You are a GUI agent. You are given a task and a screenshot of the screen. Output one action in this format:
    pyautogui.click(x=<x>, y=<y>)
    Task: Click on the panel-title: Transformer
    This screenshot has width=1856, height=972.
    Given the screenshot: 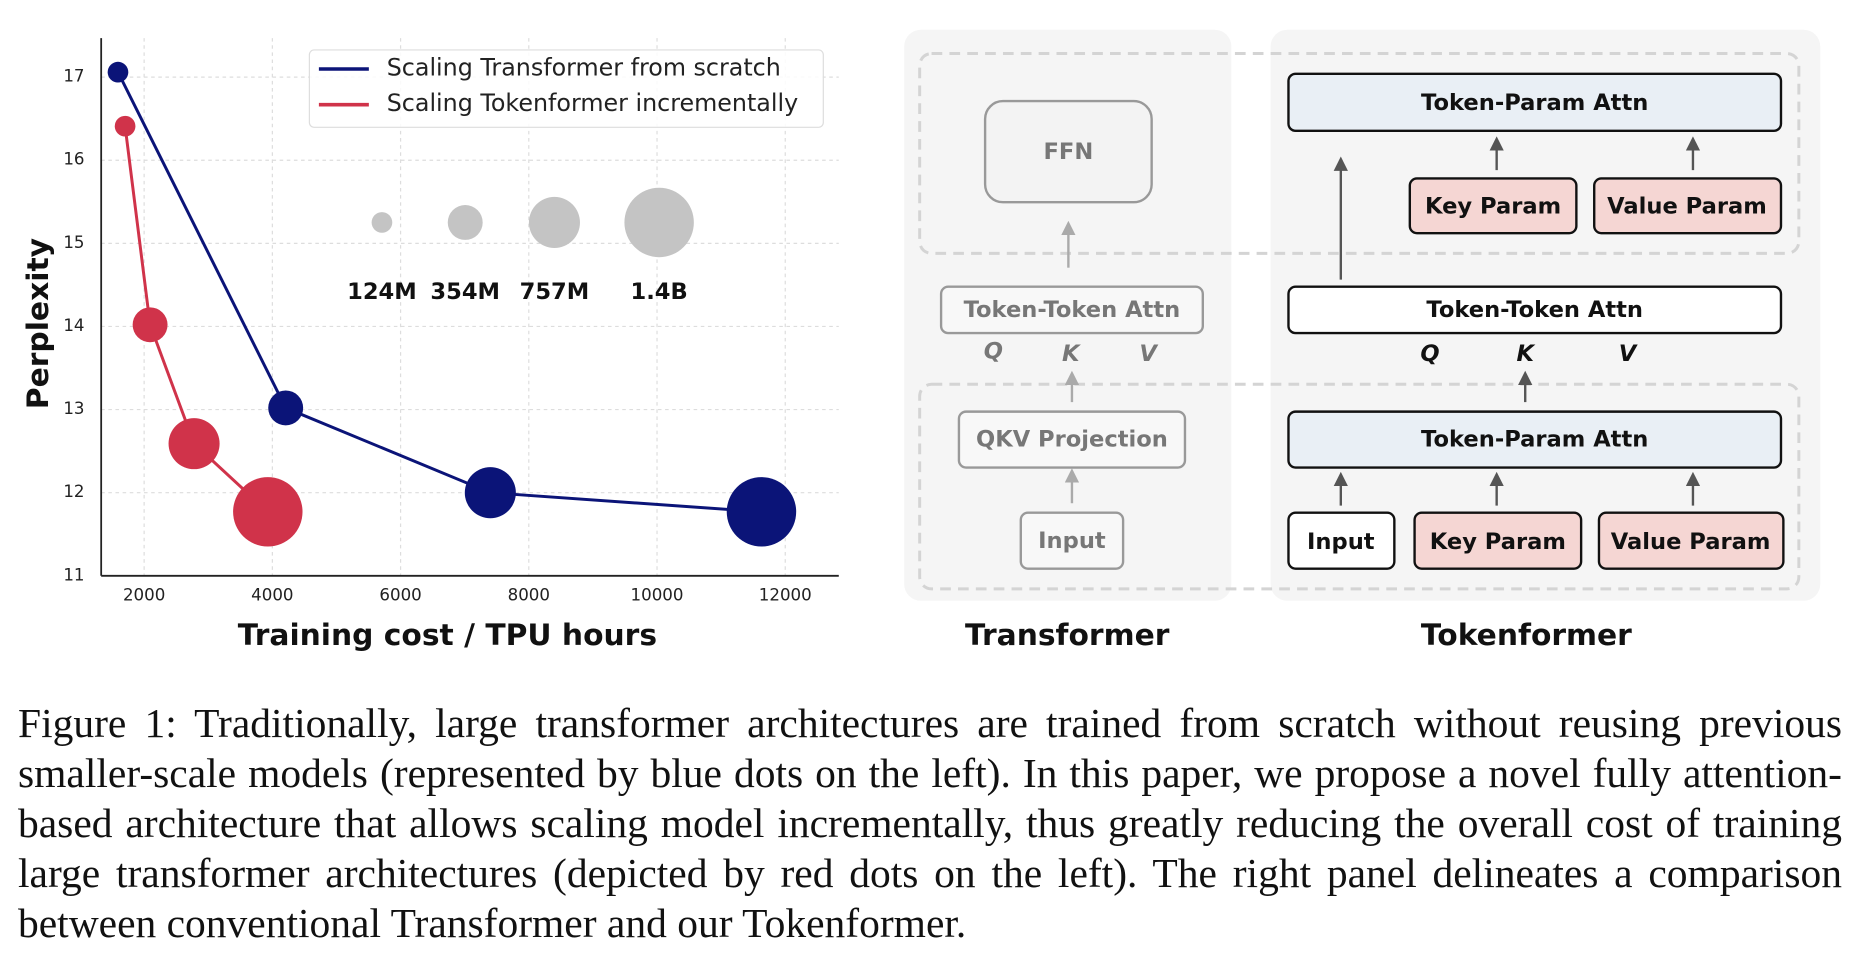 What is the action you would take?
    pyautogui.click(x=1067, y=635)
    